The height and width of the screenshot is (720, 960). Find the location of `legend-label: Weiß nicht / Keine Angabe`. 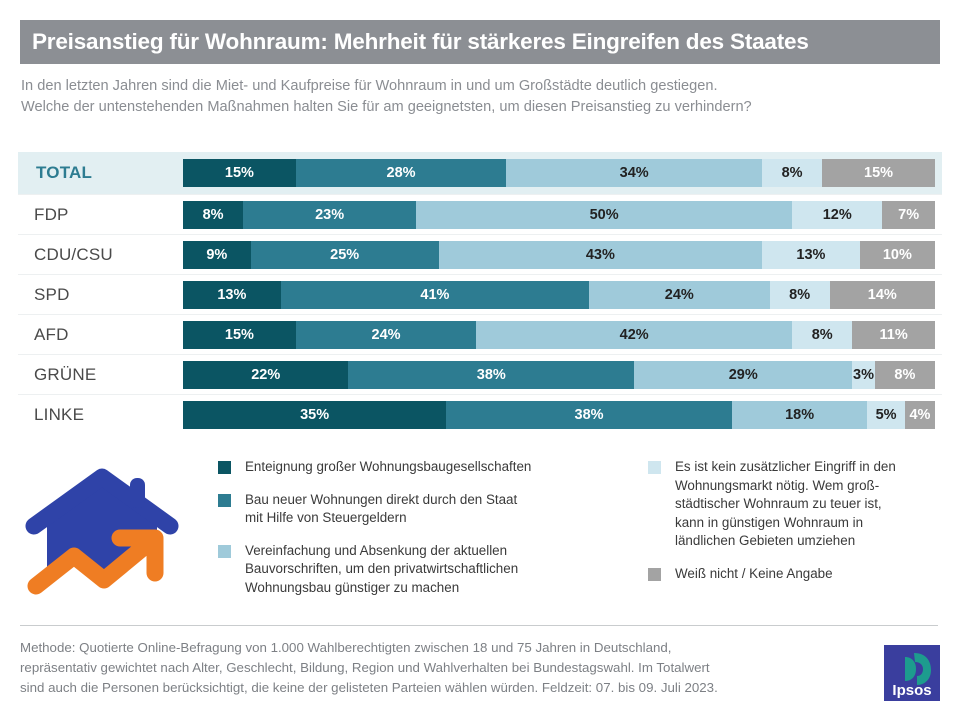

legend-label: Weiß nicht / Keine Angabe is located at coordinates (754, 574).